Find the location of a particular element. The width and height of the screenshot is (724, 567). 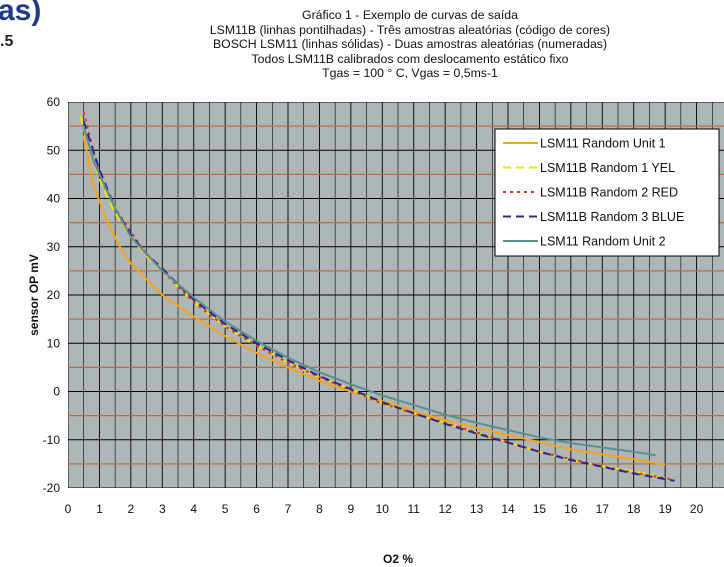

x-tick-label: 12 is located at coordinates (445, 509).